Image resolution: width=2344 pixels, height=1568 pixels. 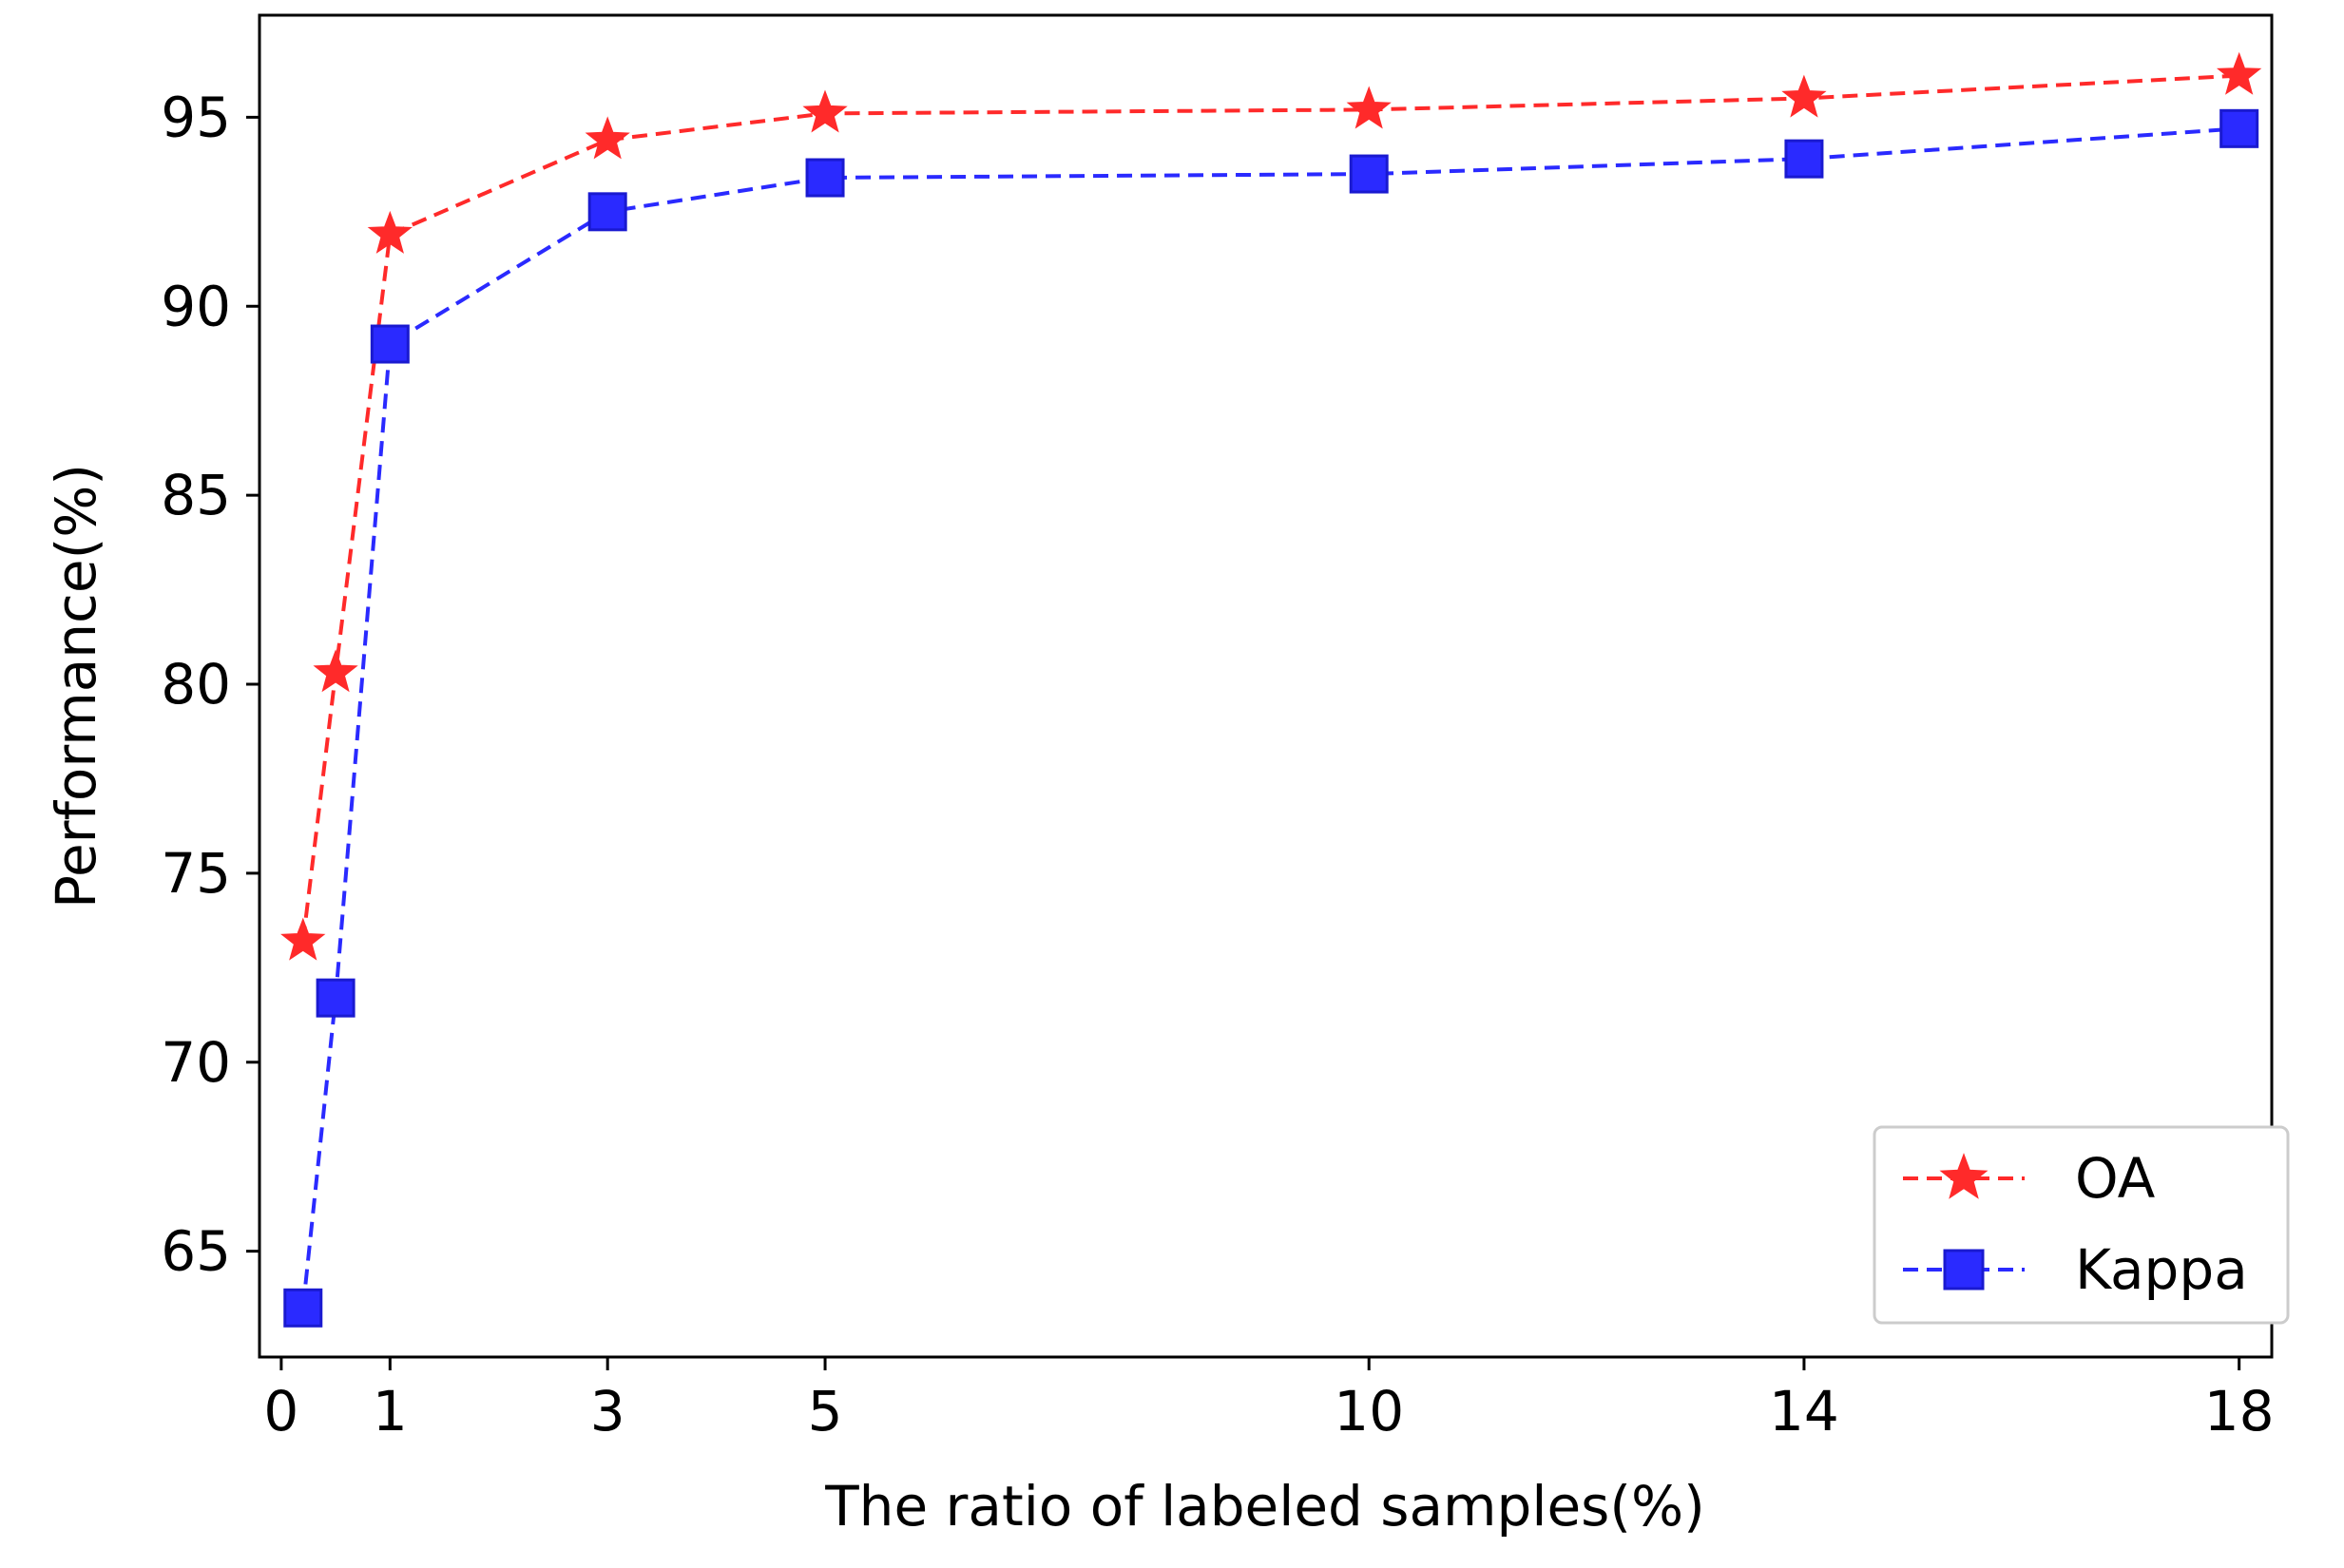 What do you see at coordinates (1964, 1176) in the screenshot?
I see `legend-marker-oa` at bounding box center [1964, 1176].